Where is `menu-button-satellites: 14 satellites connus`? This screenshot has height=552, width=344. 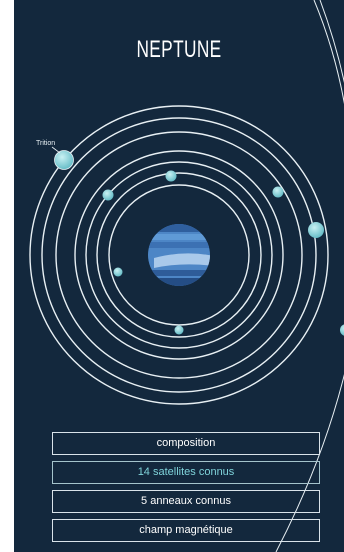
menu-button-satellites: 14 satellites connus is located at coordinates (186, 472).